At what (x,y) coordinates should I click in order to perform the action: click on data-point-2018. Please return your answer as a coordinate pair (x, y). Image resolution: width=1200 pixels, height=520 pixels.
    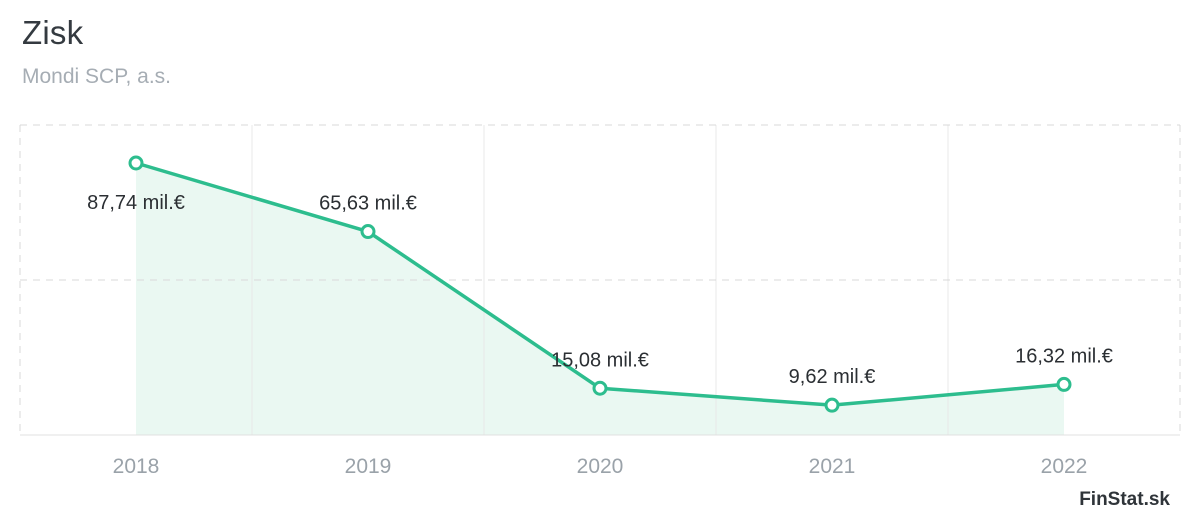
    Looking at the image, I should click on (136, 163).